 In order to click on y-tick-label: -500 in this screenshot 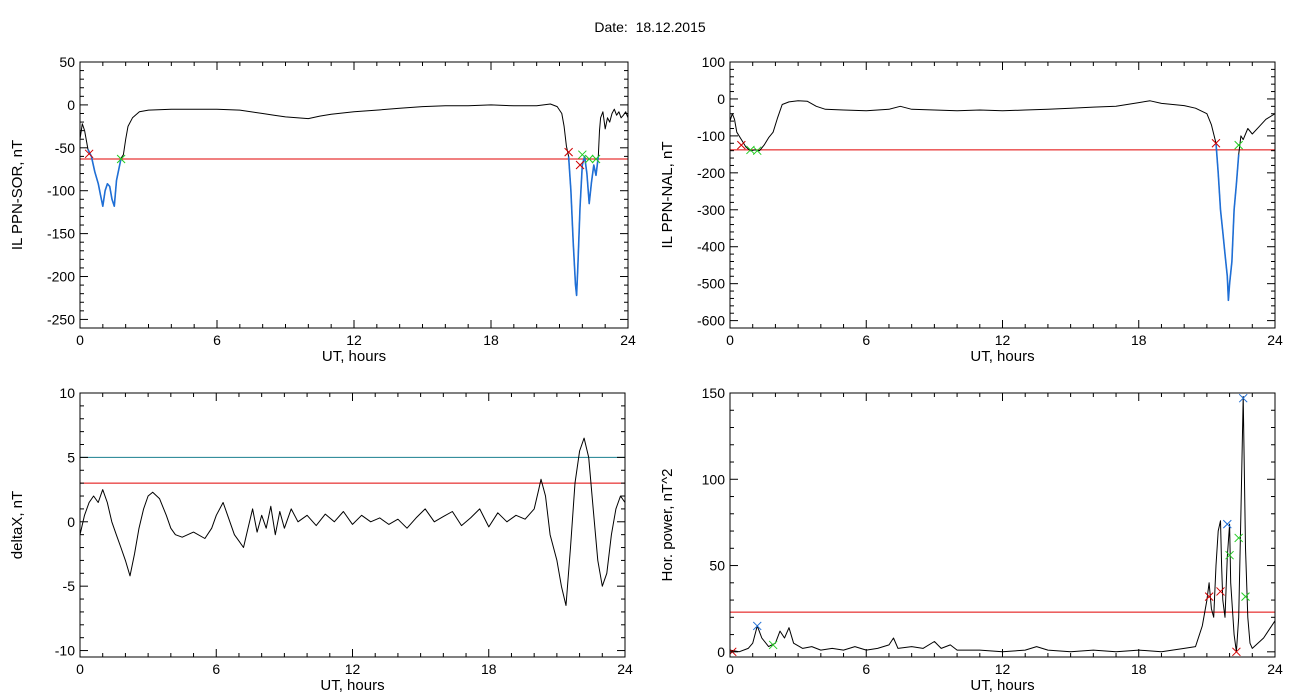, I will do `click(711, 284)`.